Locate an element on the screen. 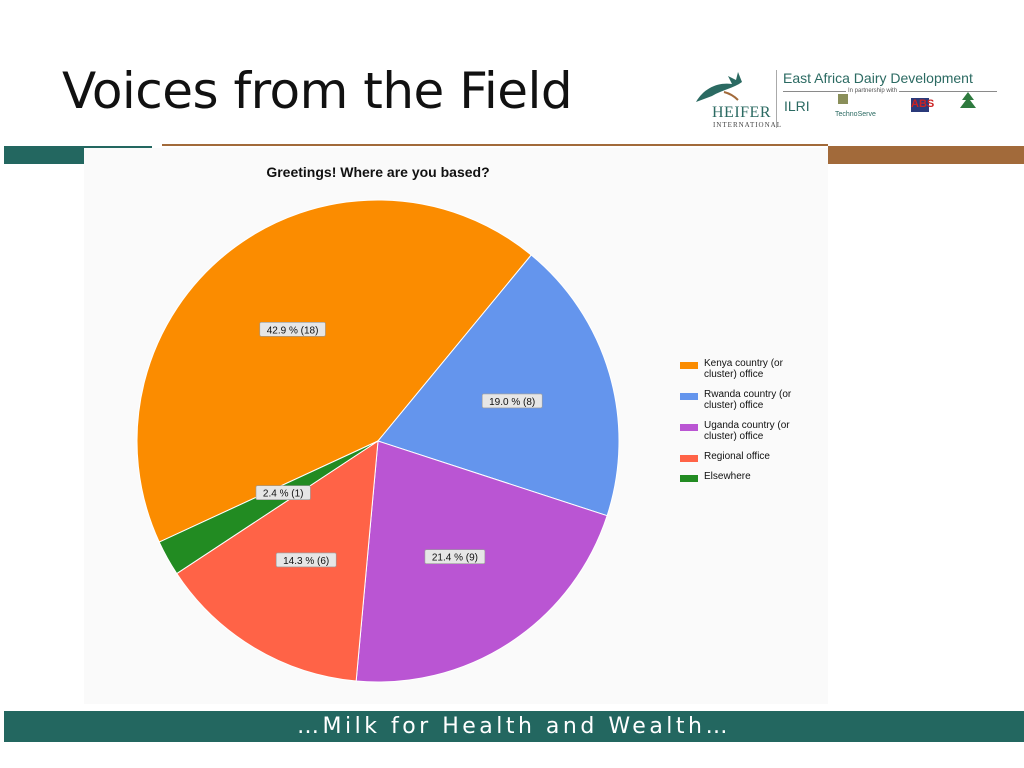  legend-label: Kenya country (or is located at coordinates (744, 363).